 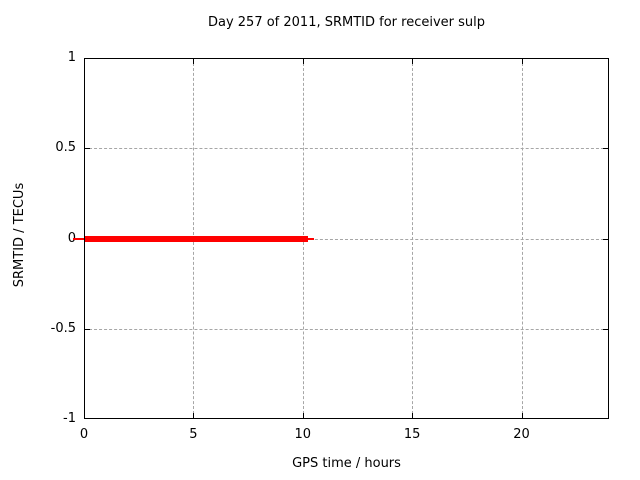 I want to click on y-tick-label: 0.5, so click(x=65, y=148).